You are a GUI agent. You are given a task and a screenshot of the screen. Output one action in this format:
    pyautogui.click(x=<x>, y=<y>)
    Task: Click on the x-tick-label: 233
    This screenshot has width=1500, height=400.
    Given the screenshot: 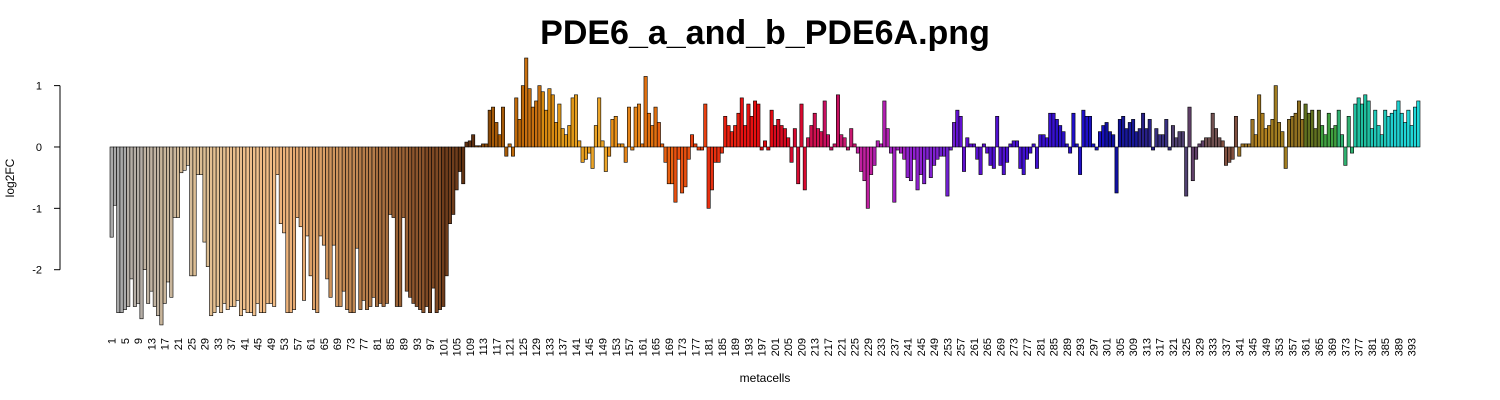 What is the action you would take?
    pyautogui.click(x=882, y=347)
    